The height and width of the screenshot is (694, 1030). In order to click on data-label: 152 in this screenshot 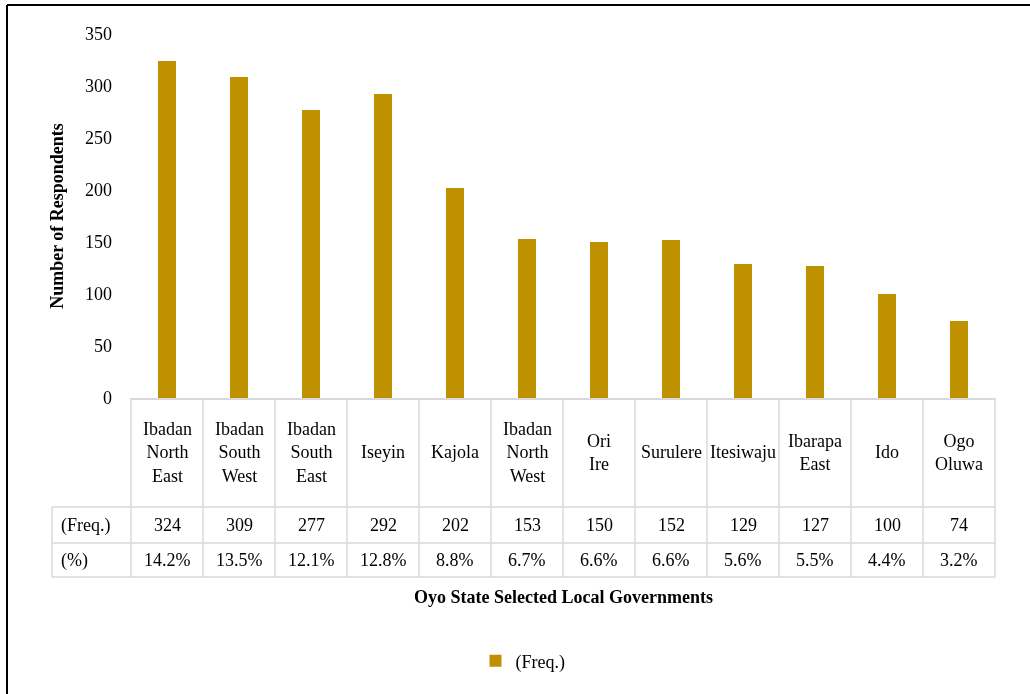, I will do `click(671, 525)`.